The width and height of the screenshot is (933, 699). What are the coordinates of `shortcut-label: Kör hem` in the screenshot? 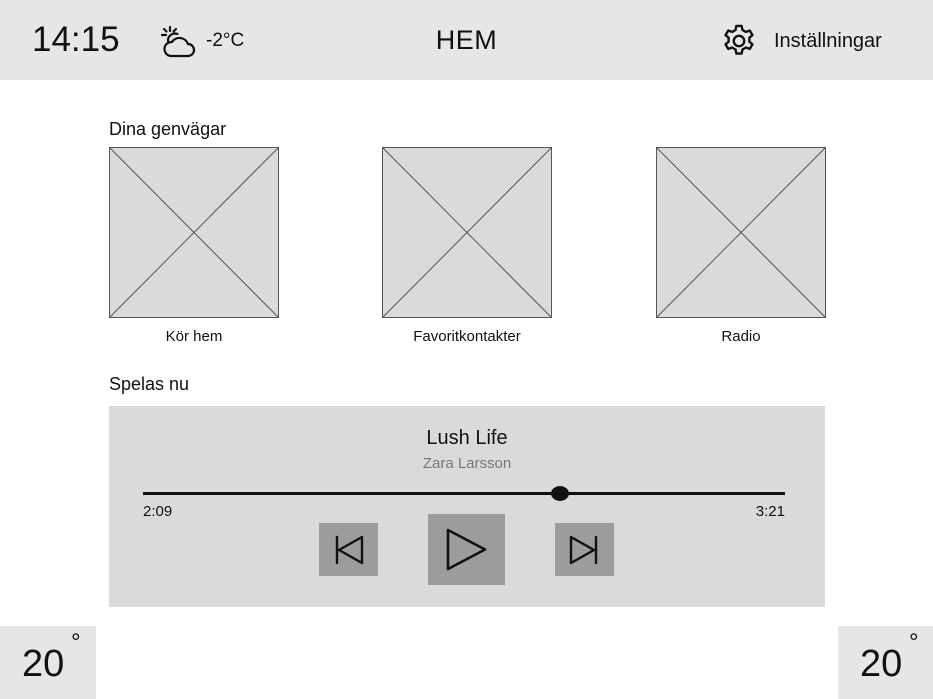 It's located at (194, 336).